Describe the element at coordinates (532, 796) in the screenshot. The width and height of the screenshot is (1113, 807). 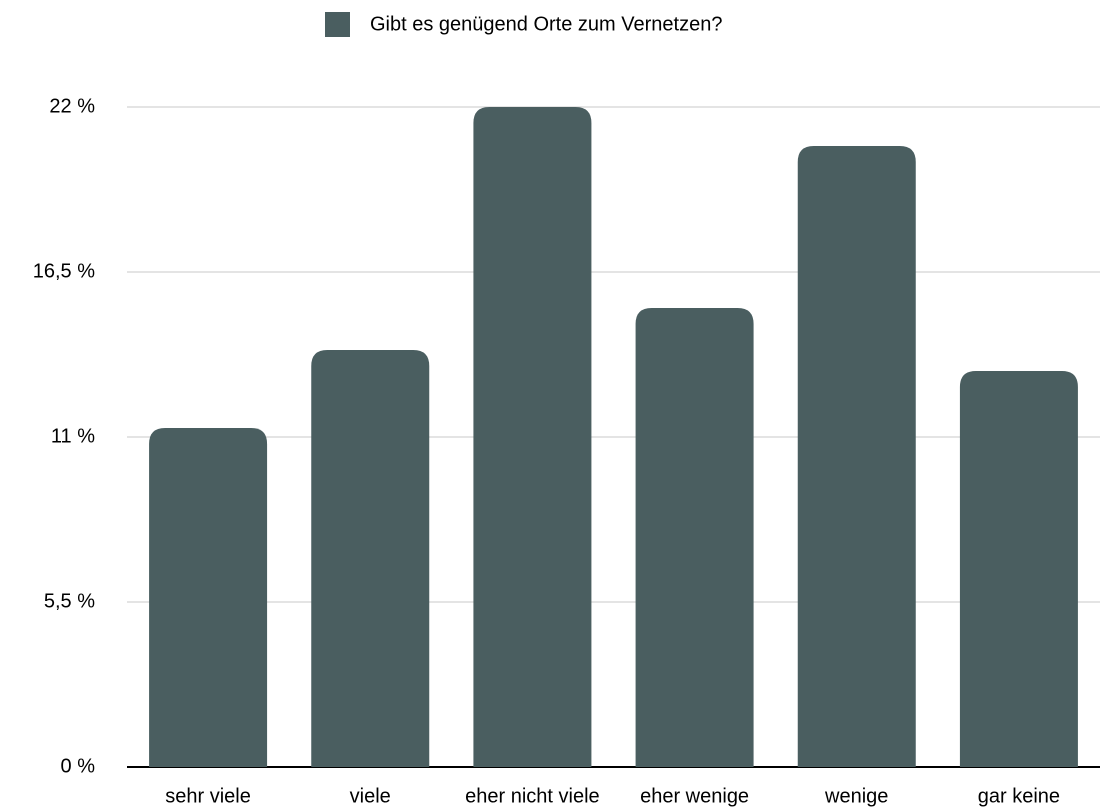
I see `x-tick-label: eher nicht viele` at that location.